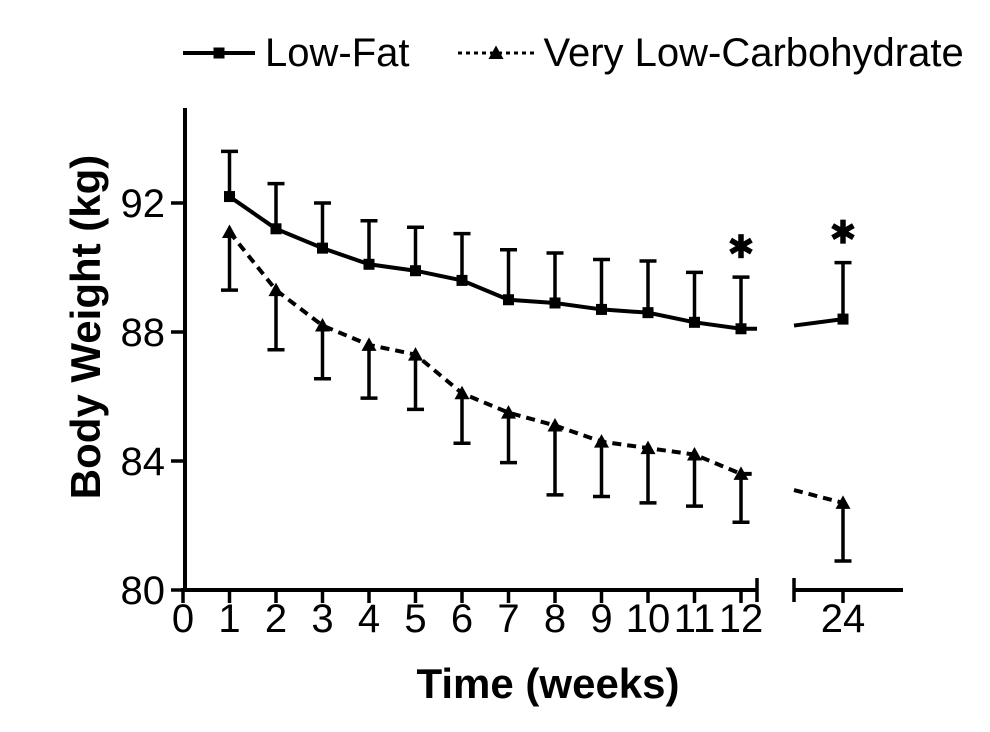 The width and height of the screenshot is (990, 732). I want to click on x-tick-label: 7, so click(508, 619).